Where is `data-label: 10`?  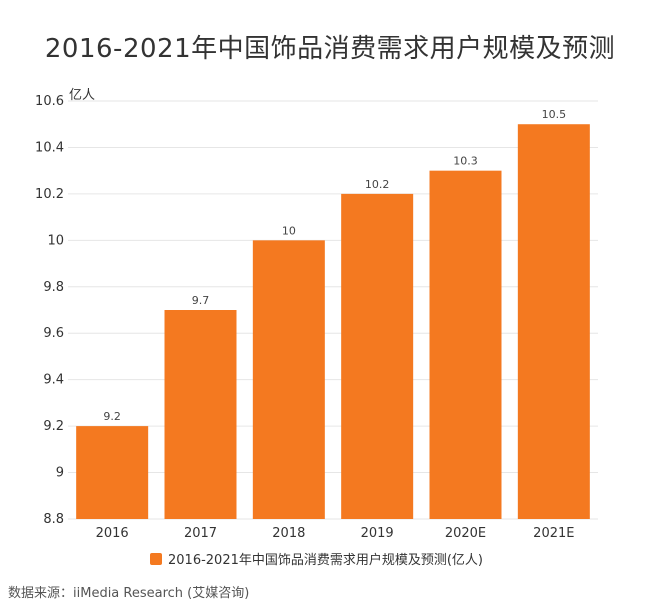
data-label: 10 is located at coordinates (289, 230).